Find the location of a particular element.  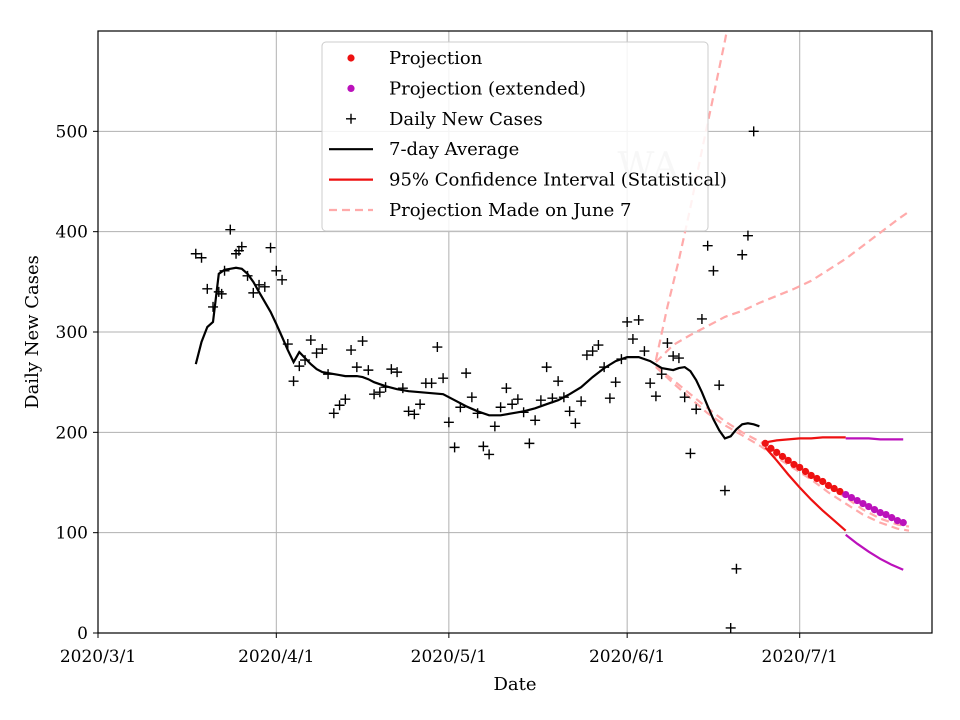

legend-marker-projection is located at coordinates (351, 58).